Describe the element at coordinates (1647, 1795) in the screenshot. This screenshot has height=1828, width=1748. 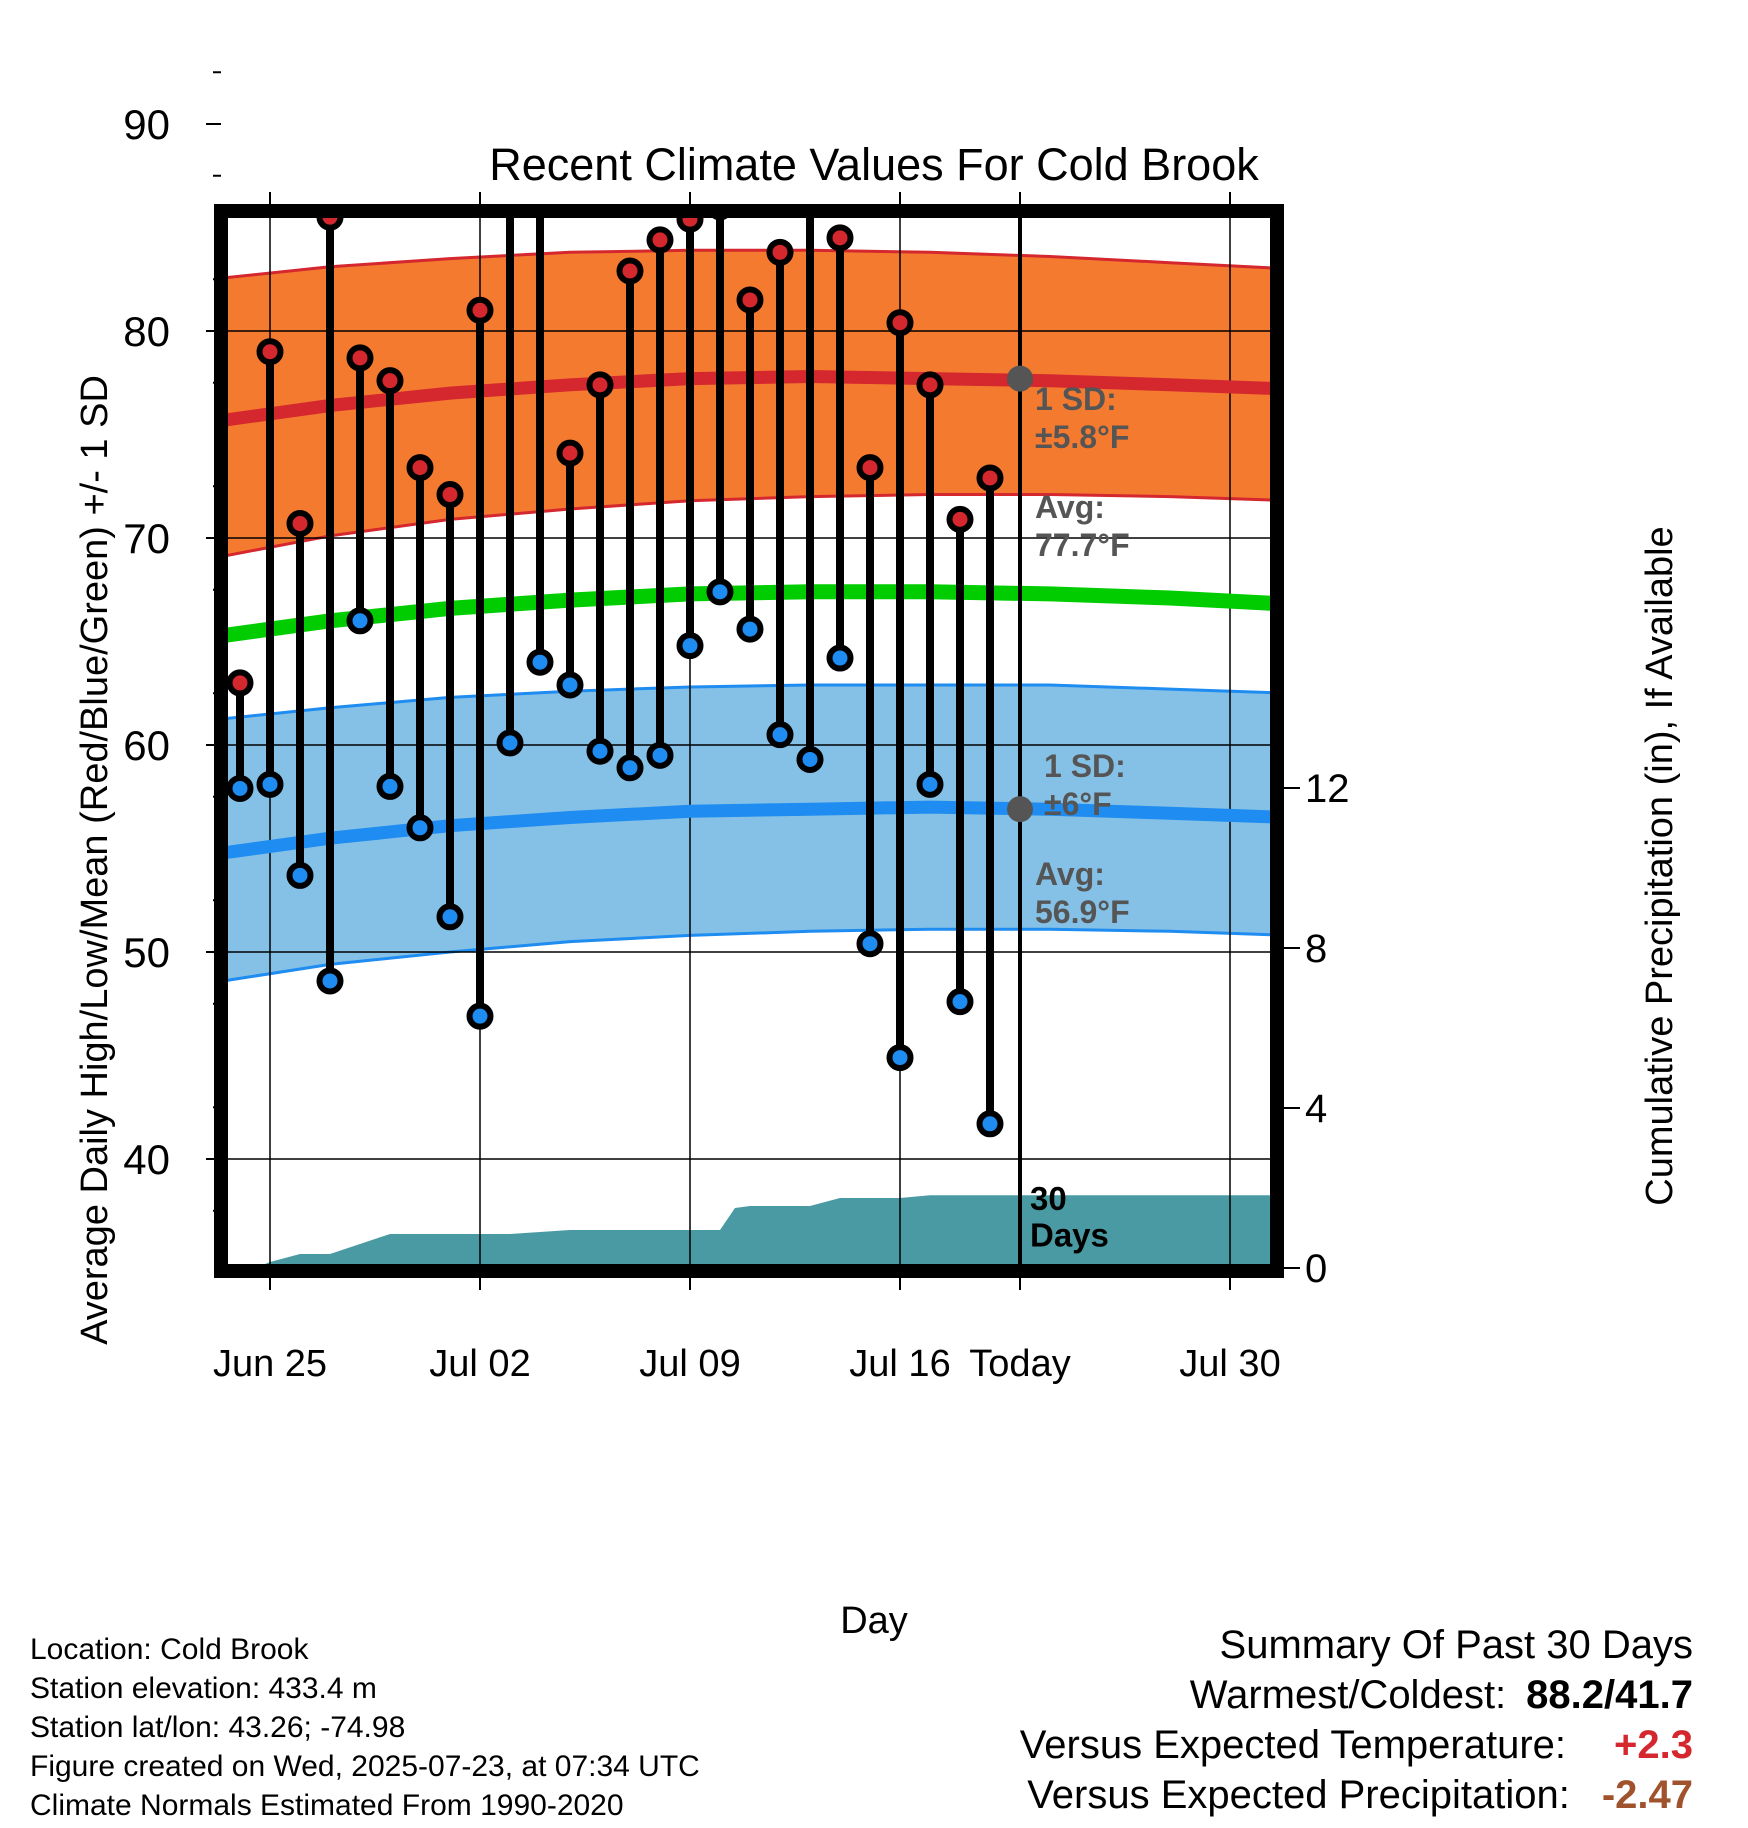
I see `precip-anomaly-value: -2.47` at that location.